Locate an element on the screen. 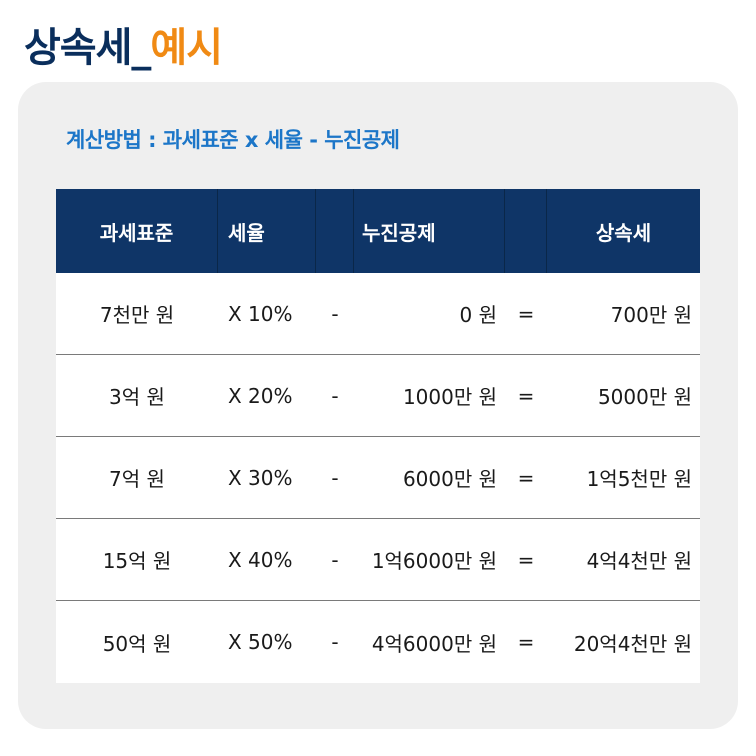  header-rate: 세율 is located at coordinates (267, 231).